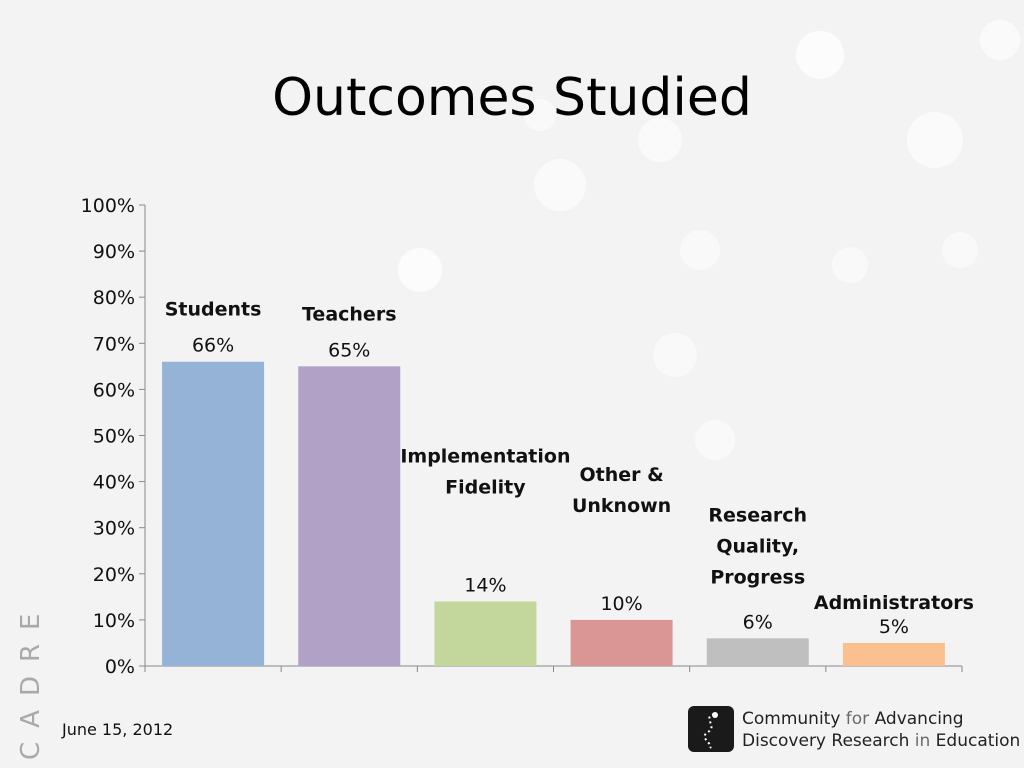 This screenshot has height=768, width=1024. What do you see at coordinates (757, 515) in the screenshot?
I see `category-label: Research` at bounding box center [757, 515].